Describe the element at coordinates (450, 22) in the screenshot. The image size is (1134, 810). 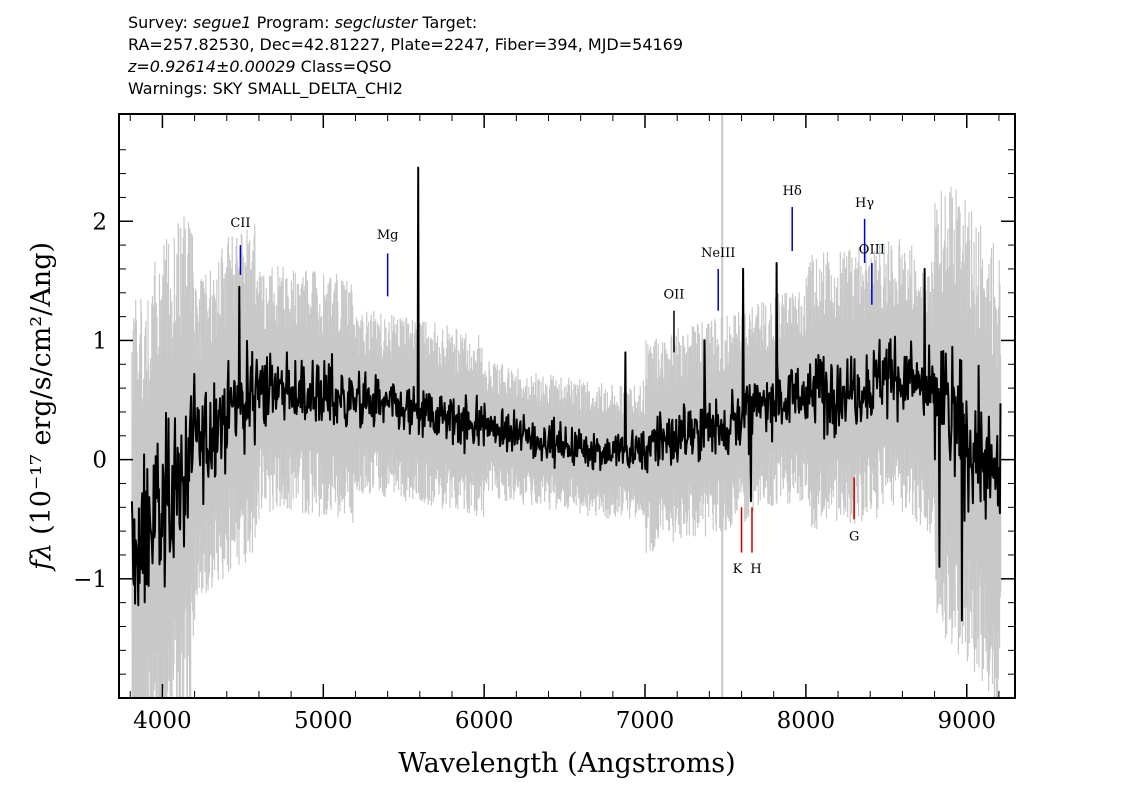
I see `target-label: Target:` at that location.